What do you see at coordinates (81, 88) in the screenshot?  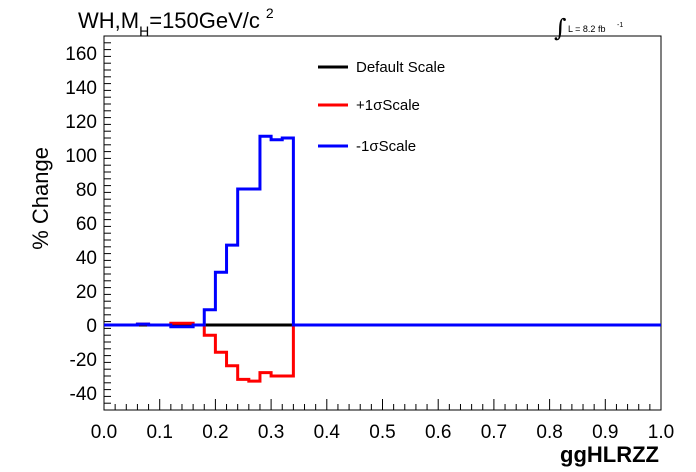 I see `y-tick-label: 140` at bounding box center [81, 88].